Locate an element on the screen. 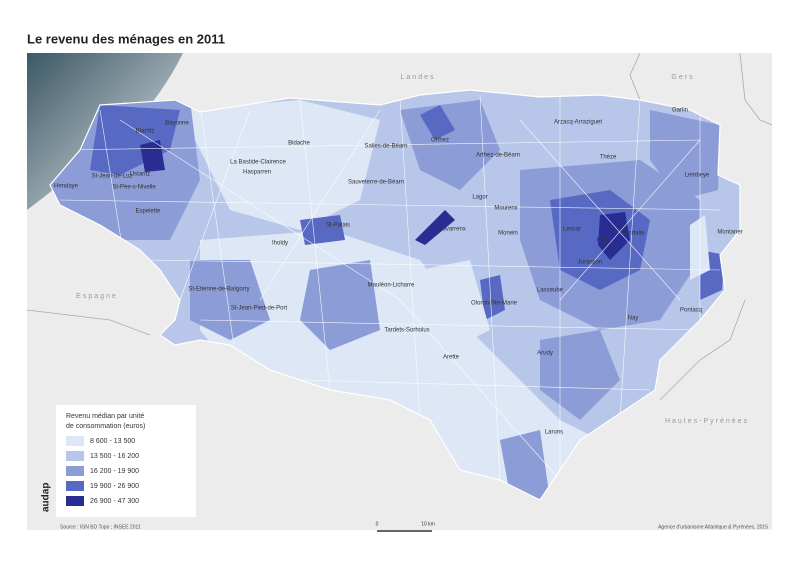  place-label: Montaner is located at coordinates (729, 233).